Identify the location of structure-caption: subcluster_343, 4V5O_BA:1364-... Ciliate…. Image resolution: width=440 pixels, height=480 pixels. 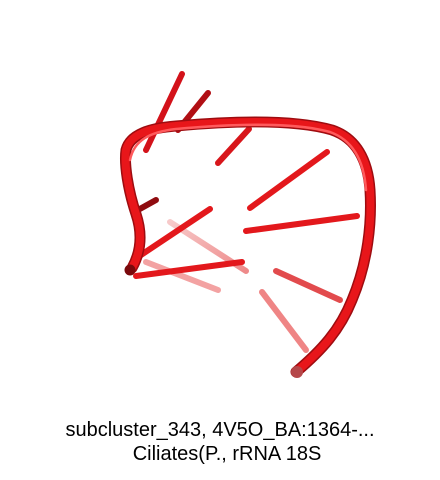
(220, 442).